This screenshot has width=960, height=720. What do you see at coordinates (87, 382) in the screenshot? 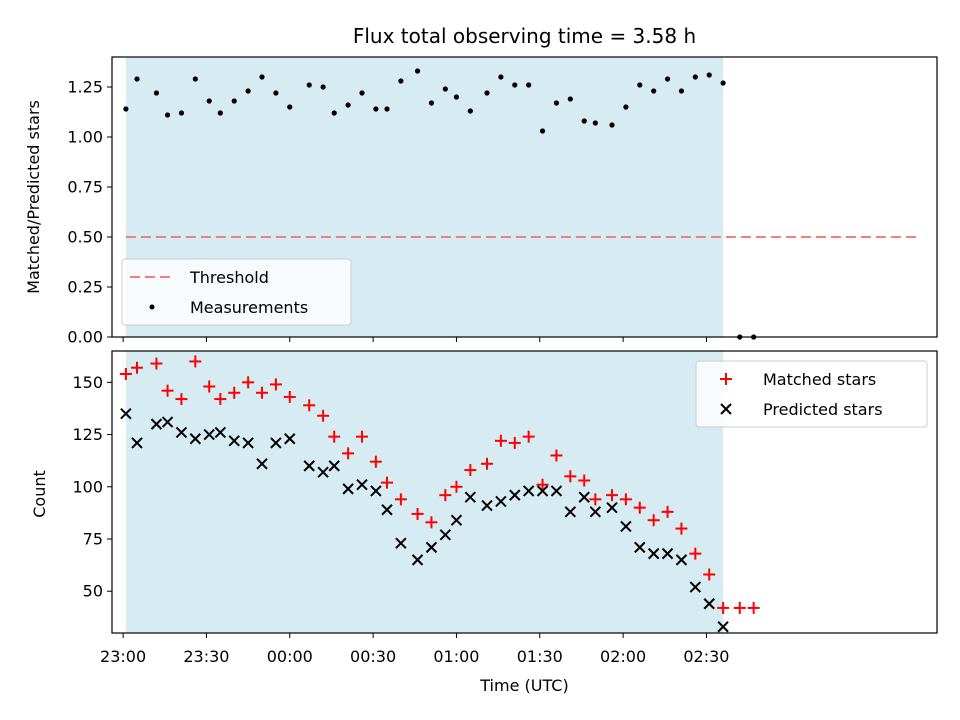
I see `bottom-y-tick-label: 150` at bounding box center [87, 382].